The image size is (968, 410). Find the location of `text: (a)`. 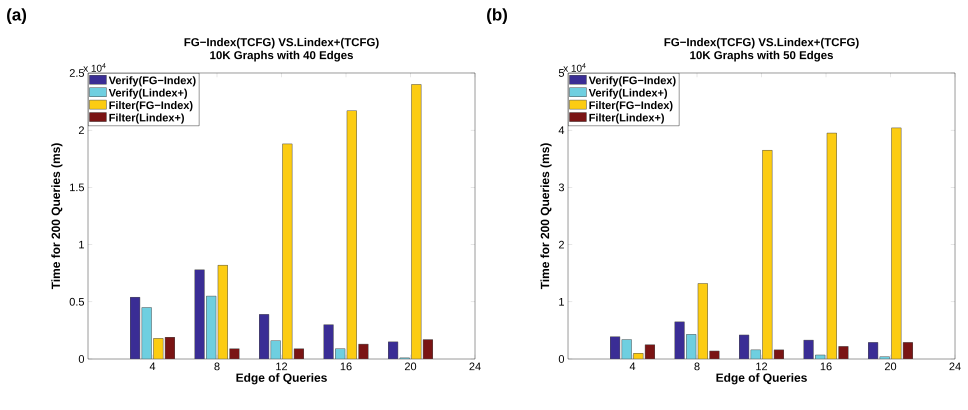

text: (a) is located at coordinates (16, 16).